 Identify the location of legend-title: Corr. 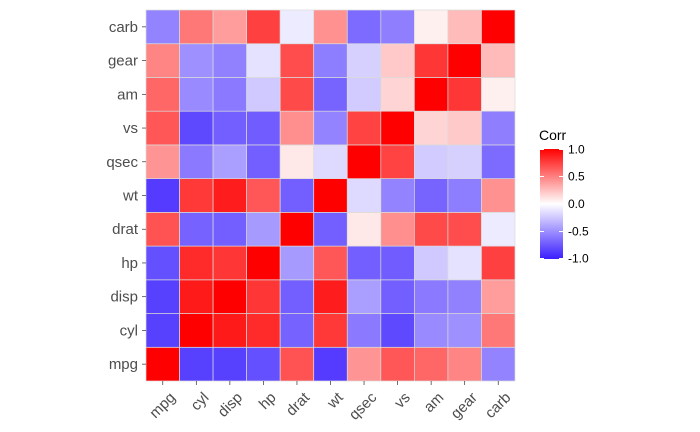
(553, 135).